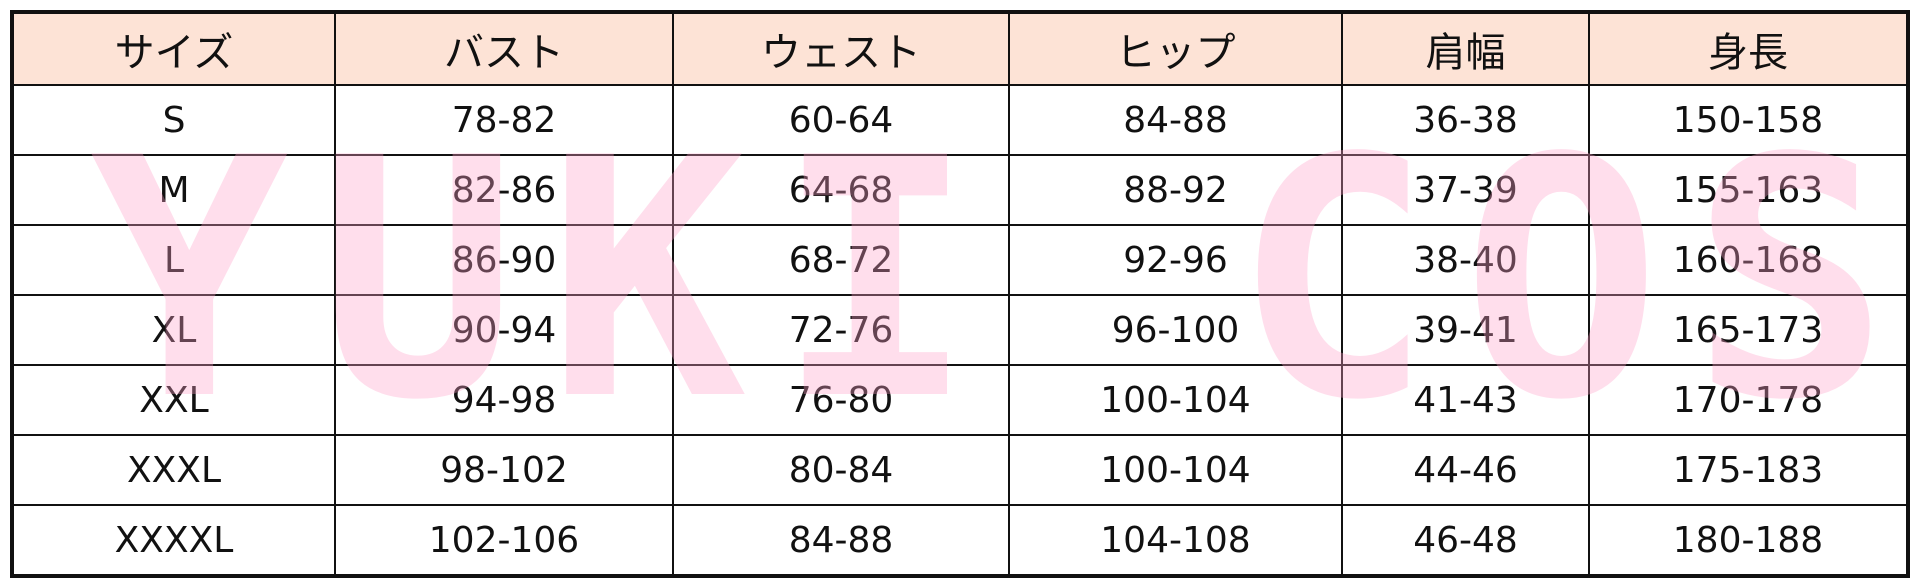 The width and height of the screenshot is (1920, 578). I want to click on table-row: M 82-86 64-68 88-92 37-39 155-163, so click(960, 190).